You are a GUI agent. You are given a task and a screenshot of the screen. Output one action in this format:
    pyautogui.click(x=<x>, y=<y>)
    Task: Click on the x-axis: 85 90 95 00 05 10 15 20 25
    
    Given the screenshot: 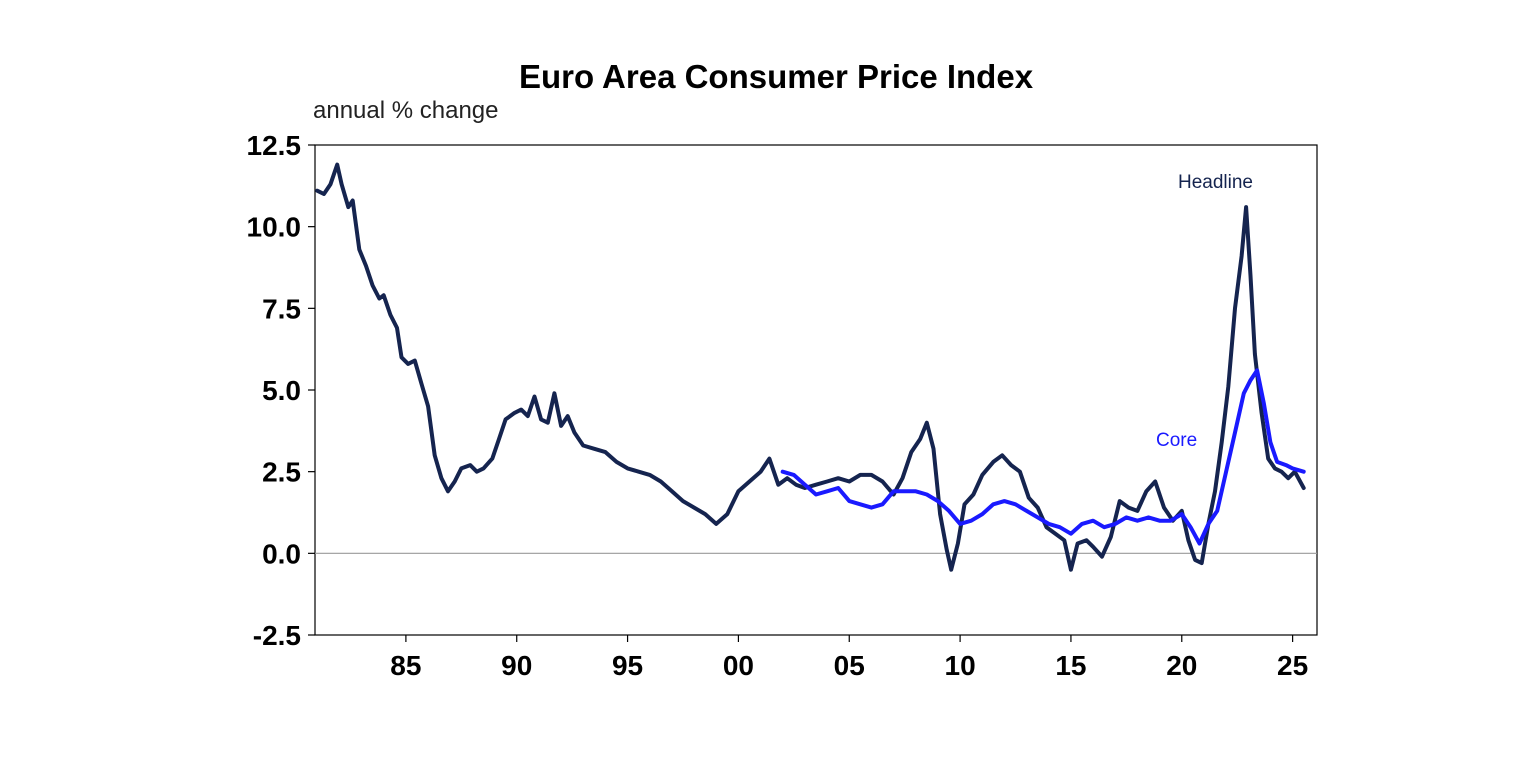 What is the action you would take?
    pyautogui.click(x=849, y=658)
    